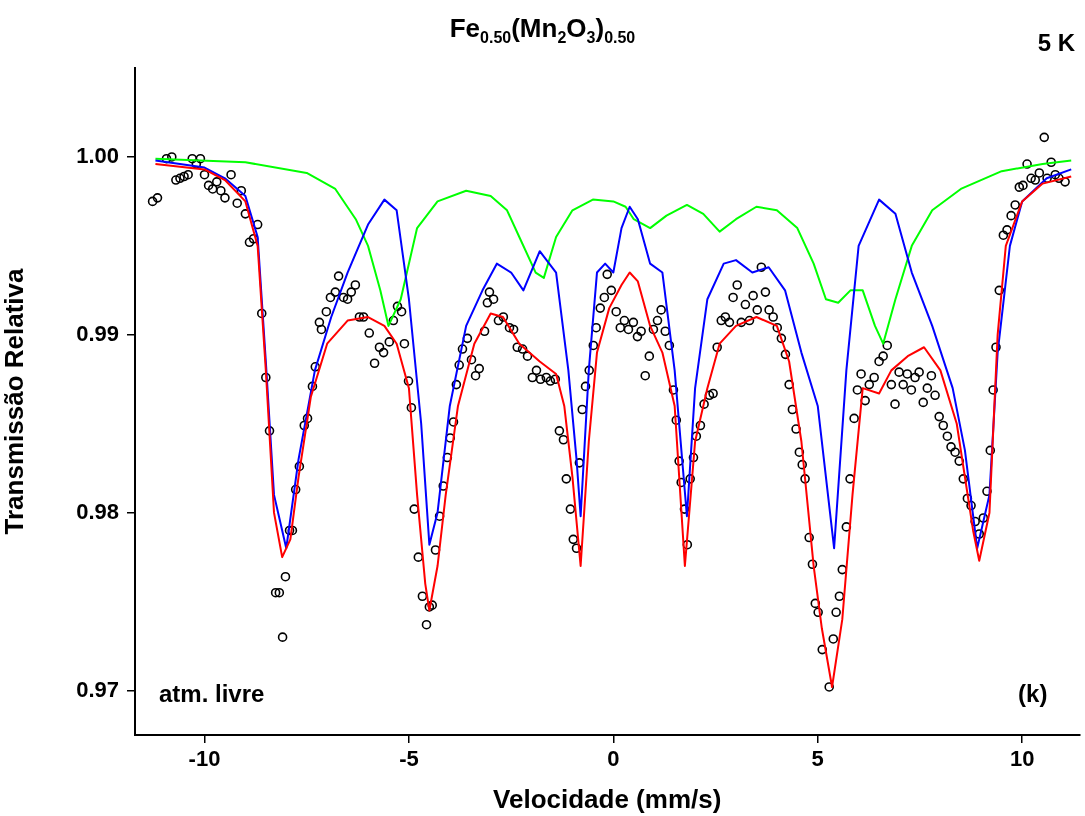 The height and width of the screenshot is (816, 1085). What do you see at coordinates (212, 693) in the screenshot?
I see `annotation: atm. livre` at bounding box center [212, 693].